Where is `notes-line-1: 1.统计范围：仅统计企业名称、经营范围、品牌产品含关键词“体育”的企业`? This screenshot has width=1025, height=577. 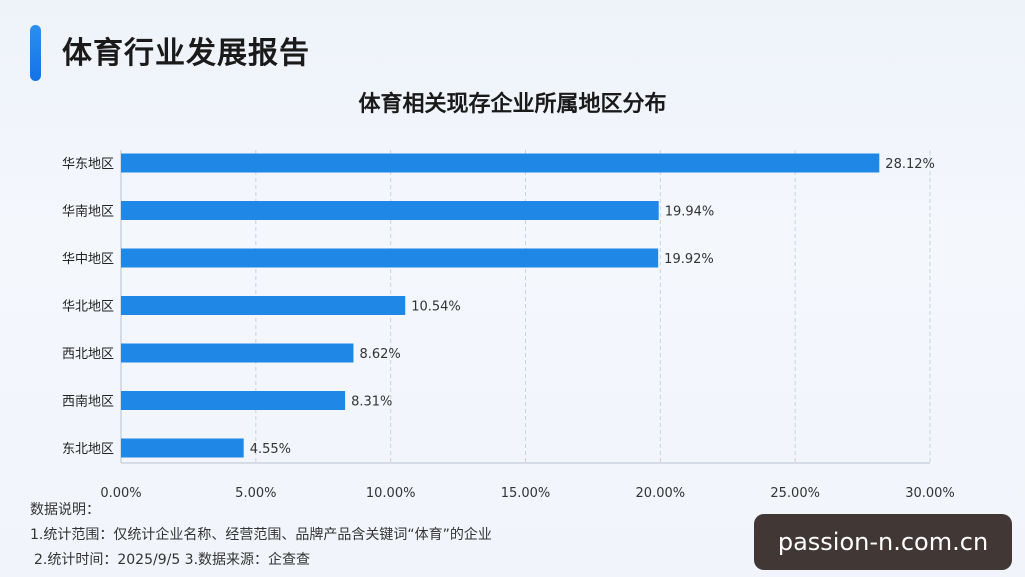 notes-line-1: 1.统计范围：仅统计企业名称、经营范围、品牌产品含关键词“体育”的企业 is located at coordinates (261, 535).